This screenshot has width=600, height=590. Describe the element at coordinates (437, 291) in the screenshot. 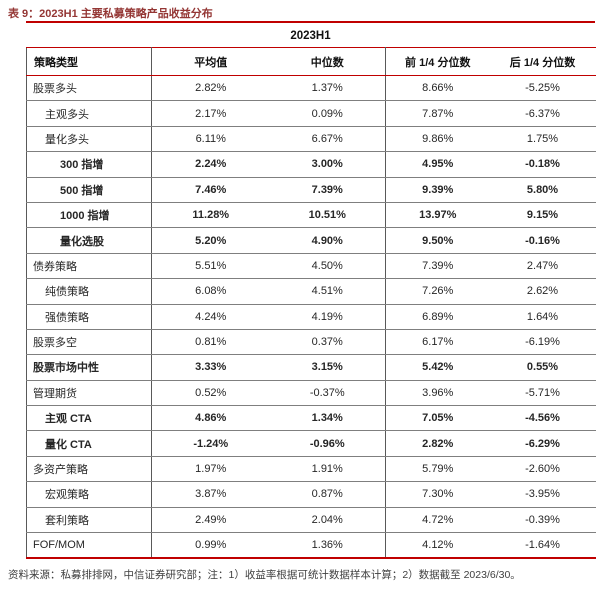

I see `value-cell: 7.26%` at that location.